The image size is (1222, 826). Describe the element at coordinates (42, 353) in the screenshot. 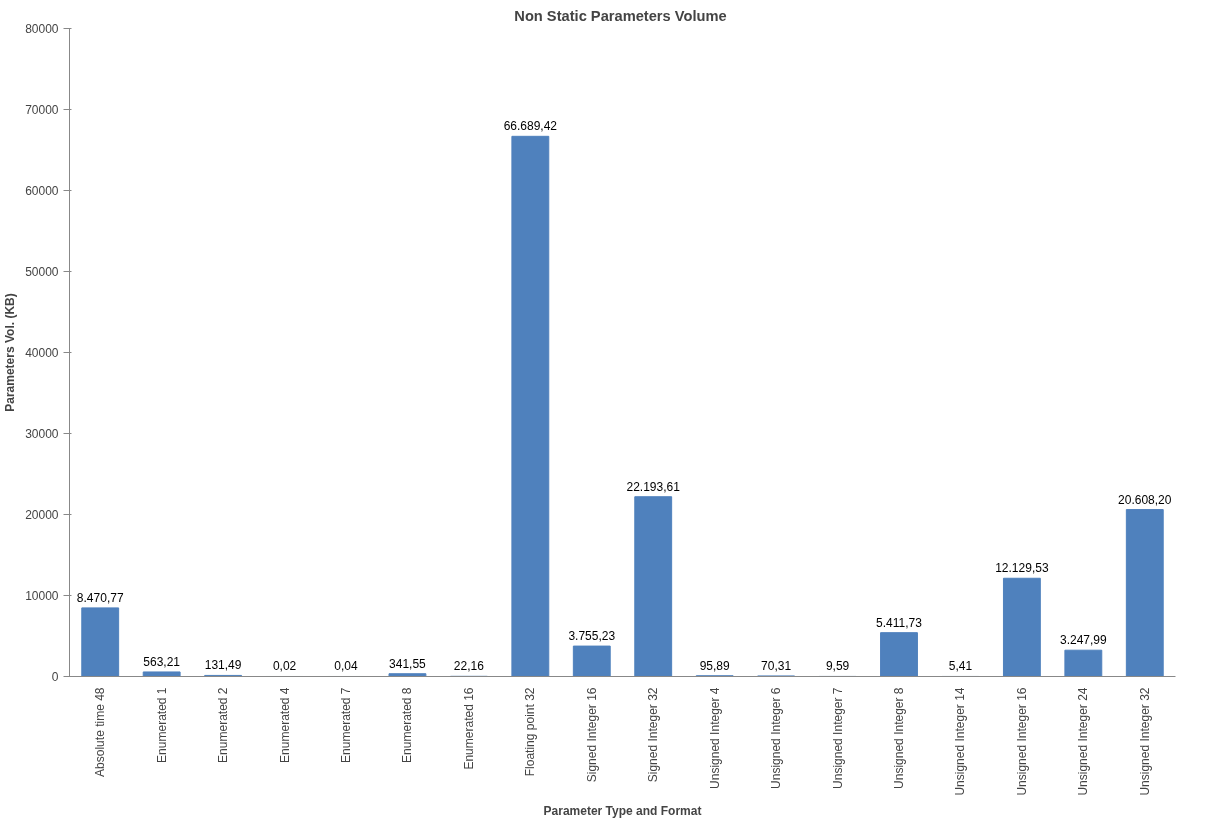

I see `y-tick-label: 40000` at that location.